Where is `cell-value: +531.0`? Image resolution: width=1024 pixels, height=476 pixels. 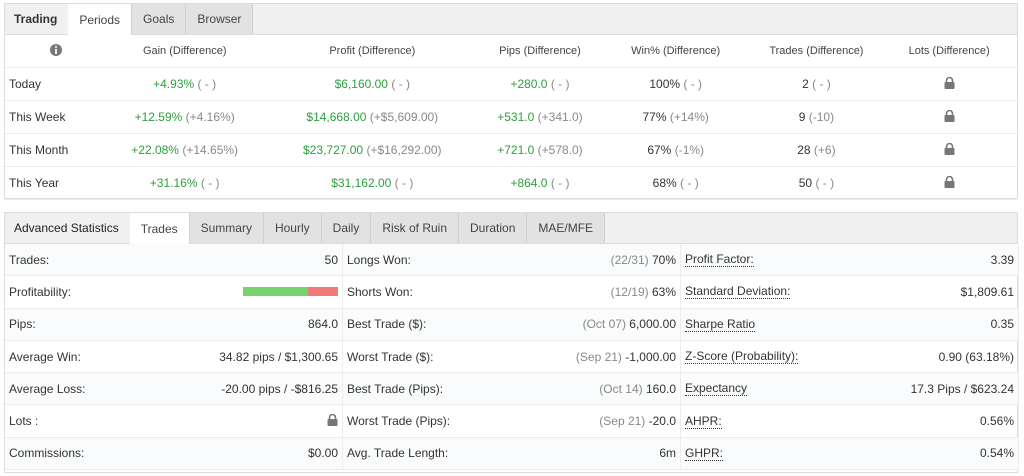 cell-value: +531.0 is located at coordinates (516, 117).